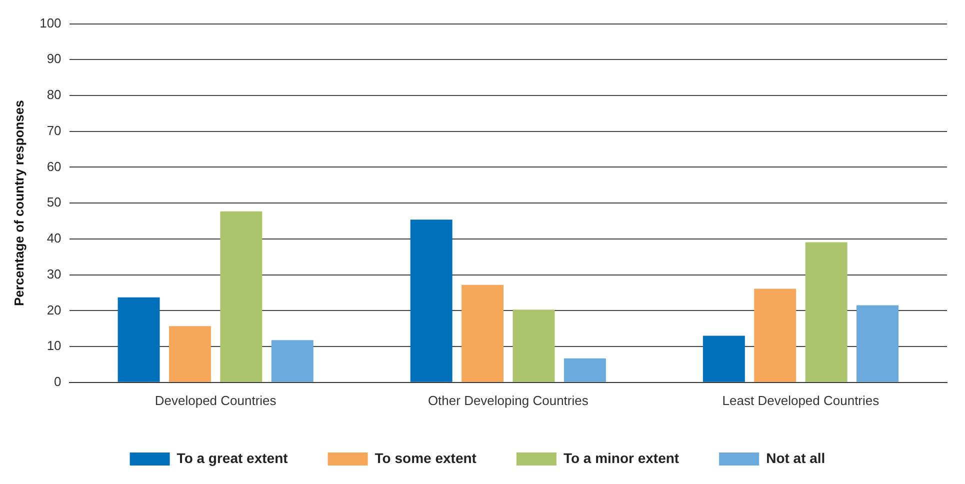  What do you see at coordinates (54, 274) in the screenshot?
I see `y-tick-label: 30` at bounding box center [54, 274].